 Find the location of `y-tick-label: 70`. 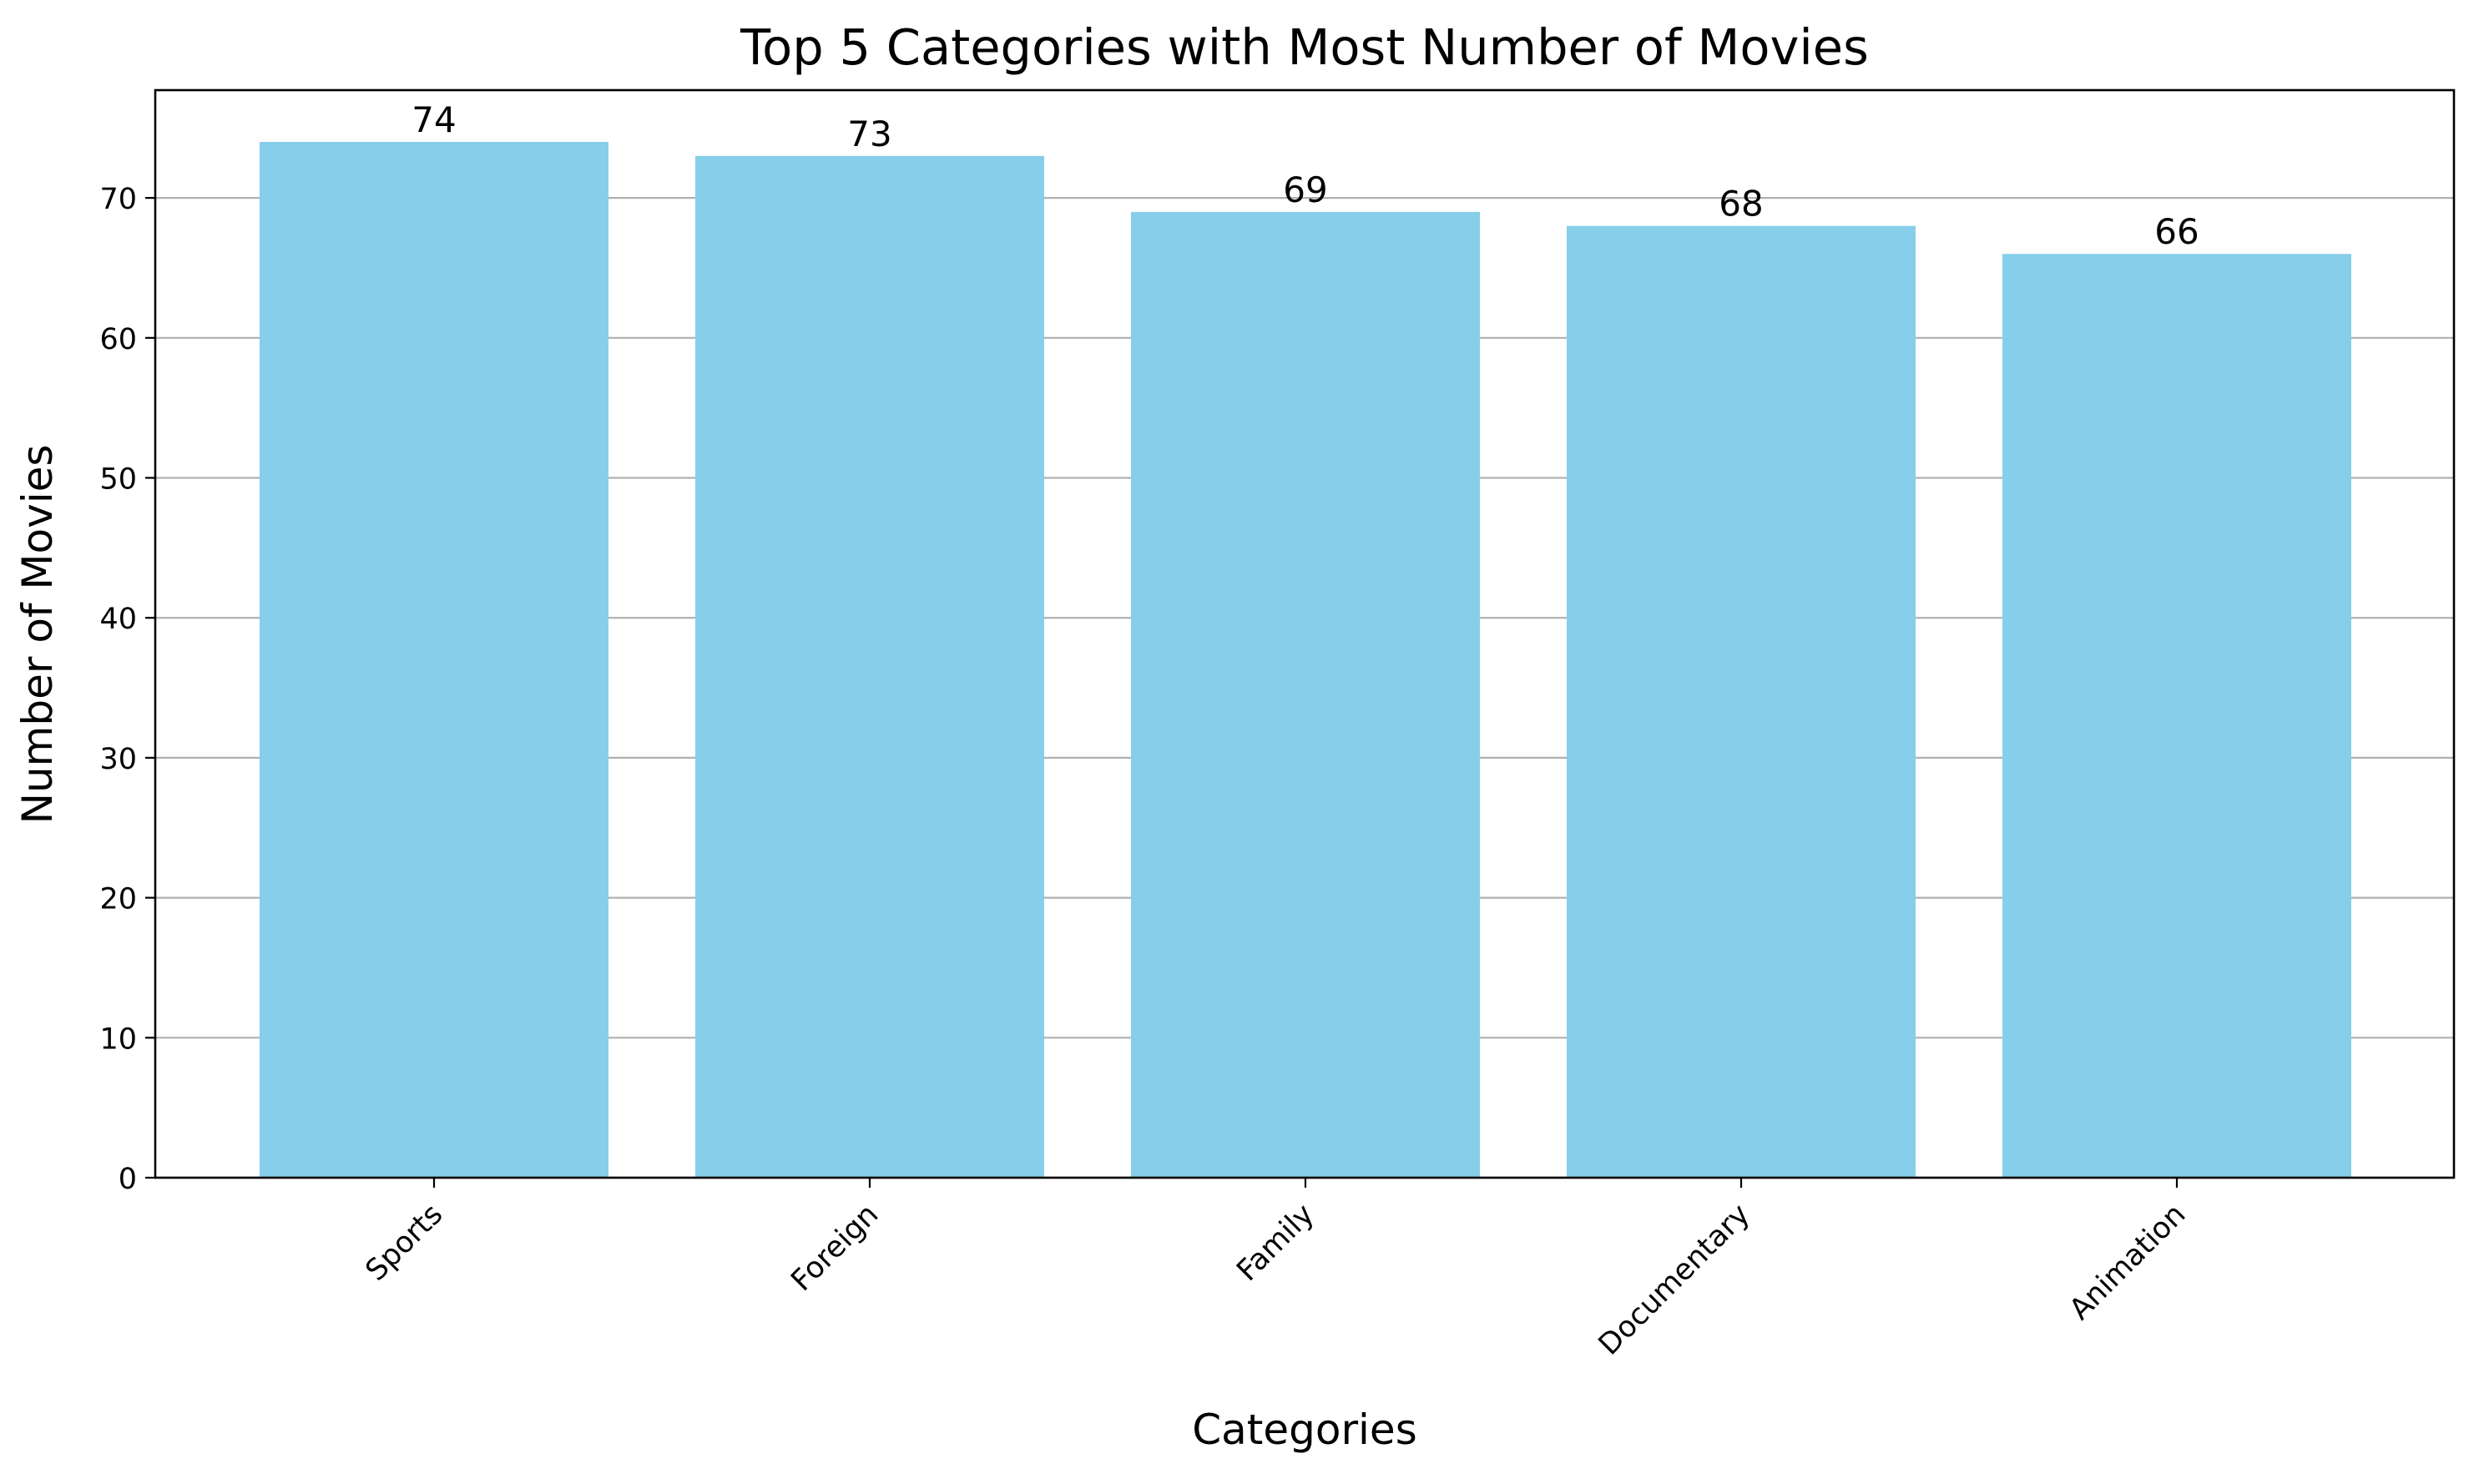

y-tick-label: 70 is located at coordinates (118, 199).